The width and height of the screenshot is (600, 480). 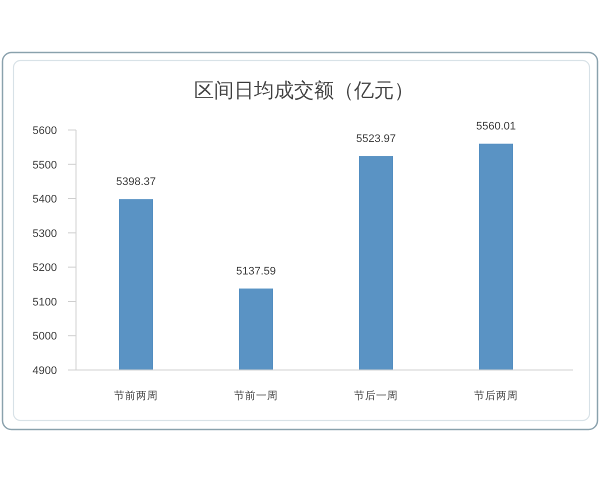 I want to click on x-tick-label: 节前两周, so click(x=136, y=395).